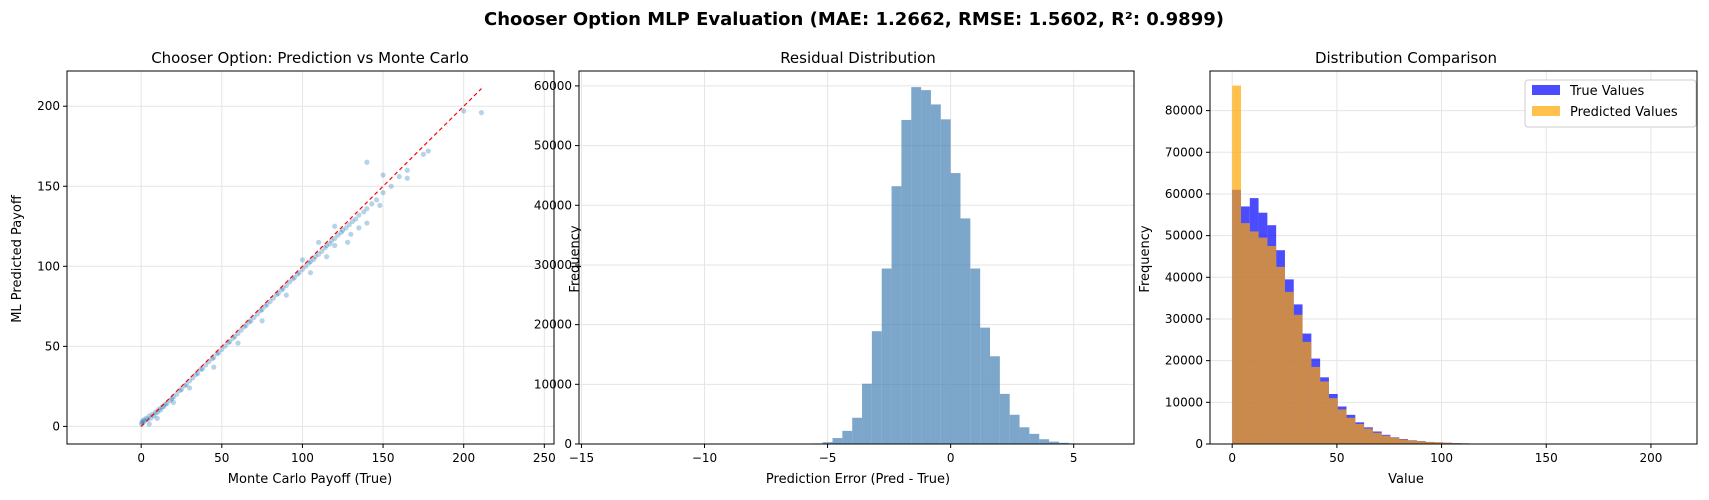  I want to click on y-tick-label: 40000, so click(1184, 277).